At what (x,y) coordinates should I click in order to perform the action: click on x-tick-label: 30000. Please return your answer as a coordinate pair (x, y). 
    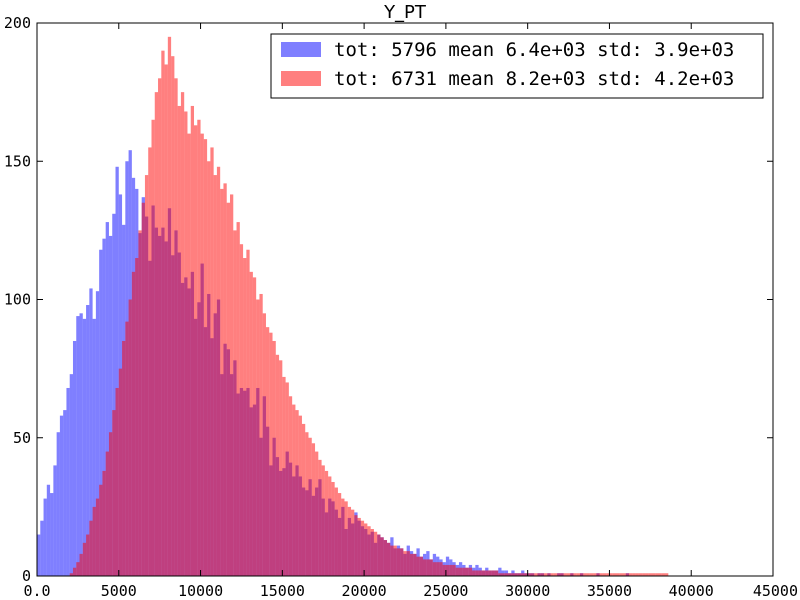
    Looking at the image, I should click on (527, 591).